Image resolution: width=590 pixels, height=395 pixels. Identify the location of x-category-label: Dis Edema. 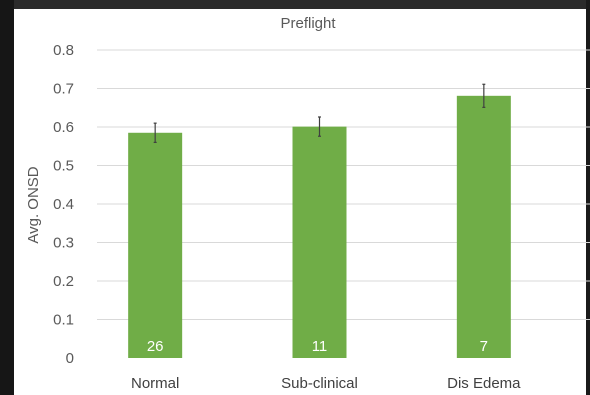
(484, 383).